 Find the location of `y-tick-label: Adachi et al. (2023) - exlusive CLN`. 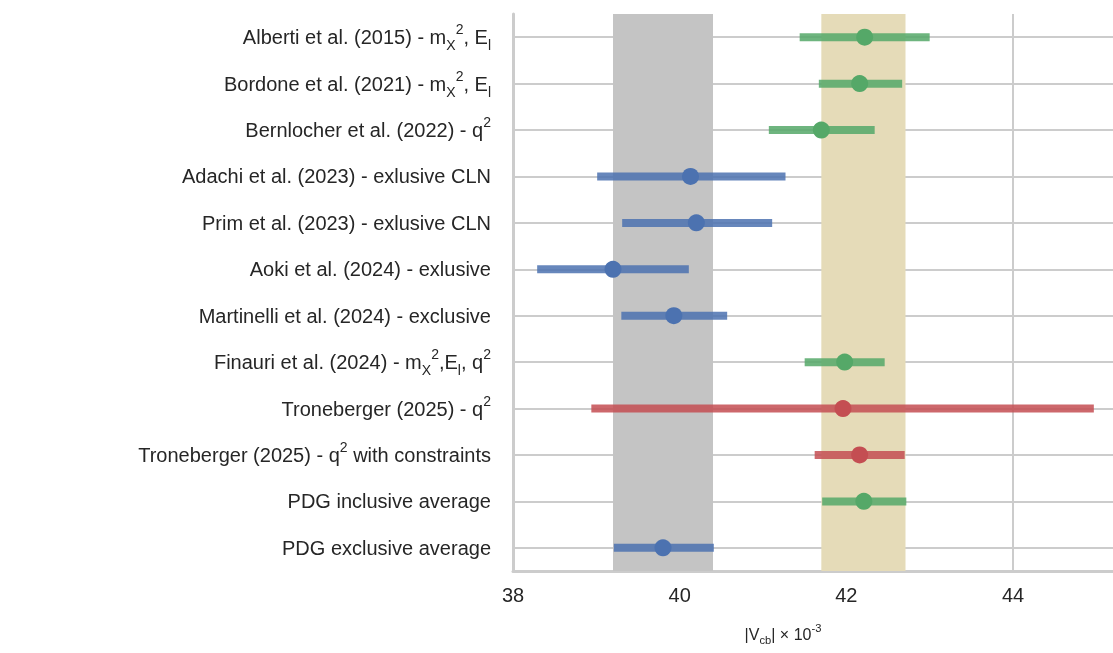

y-tick-label: Adachi et al. (2023) - exlusive CLN is located at coordinates (336, 176).